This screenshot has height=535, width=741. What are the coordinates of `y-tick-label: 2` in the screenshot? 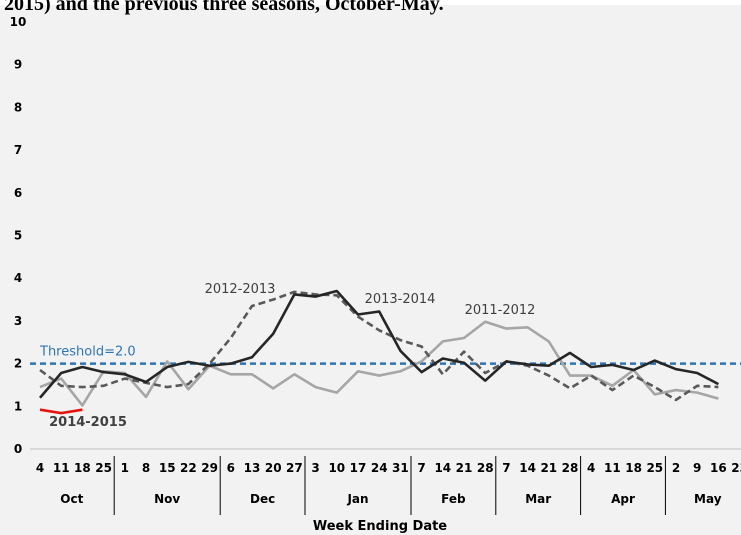 It's located at (18, 364).